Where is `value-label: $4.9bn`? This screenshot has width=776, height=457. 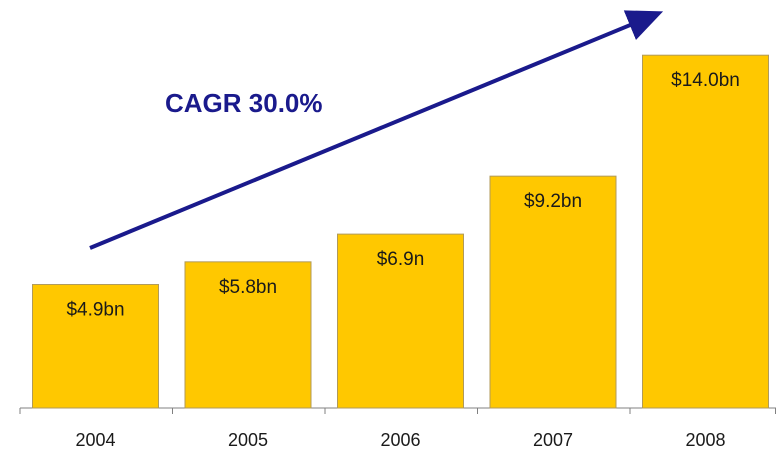 value-label: $4.9bn is located at coordinates (95, 310).